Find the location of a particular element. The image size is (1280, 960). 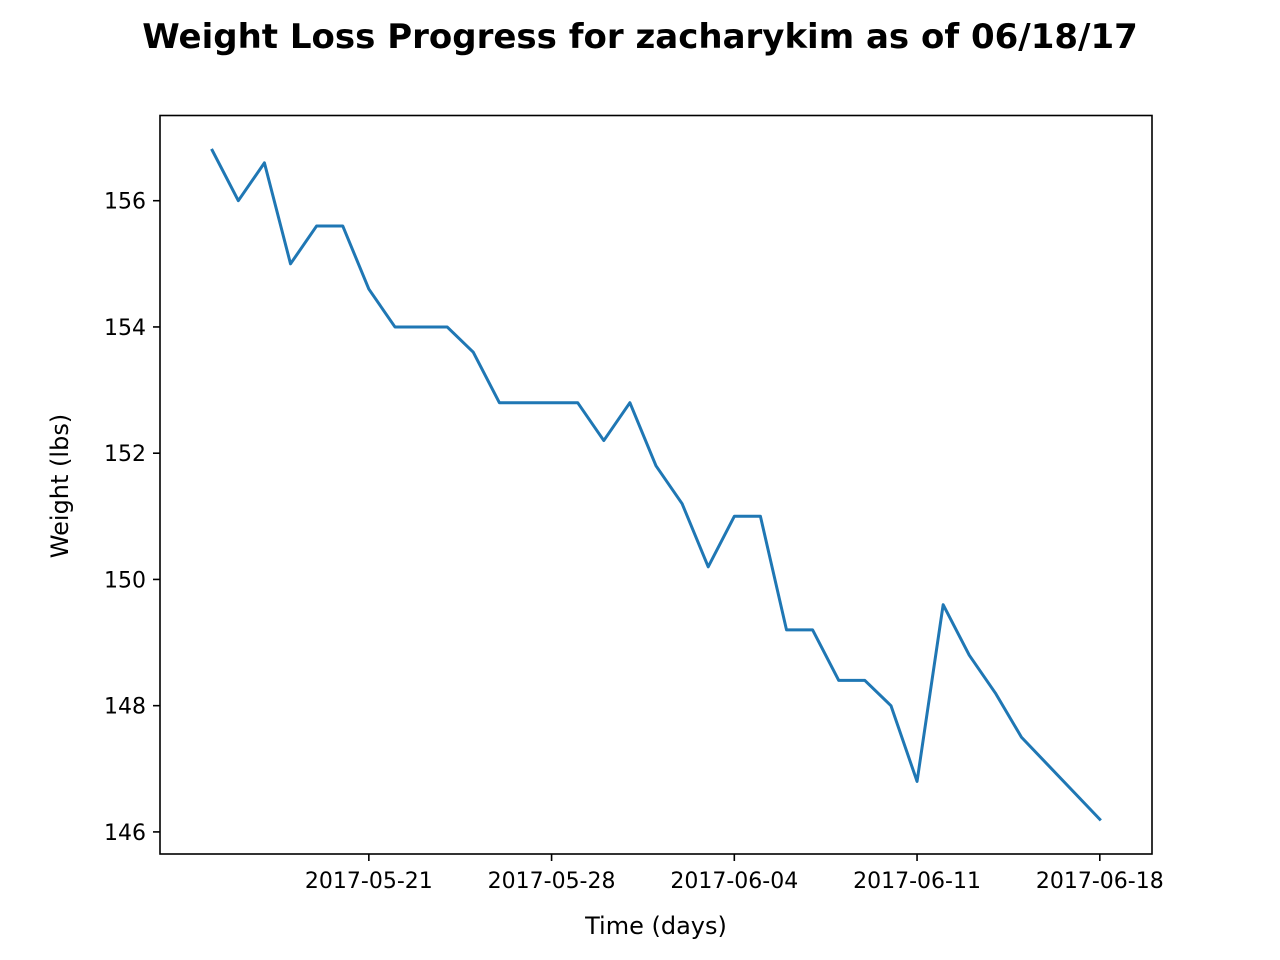

y-axis-label: Weight (lbs) is located at coordinates (60, 486).